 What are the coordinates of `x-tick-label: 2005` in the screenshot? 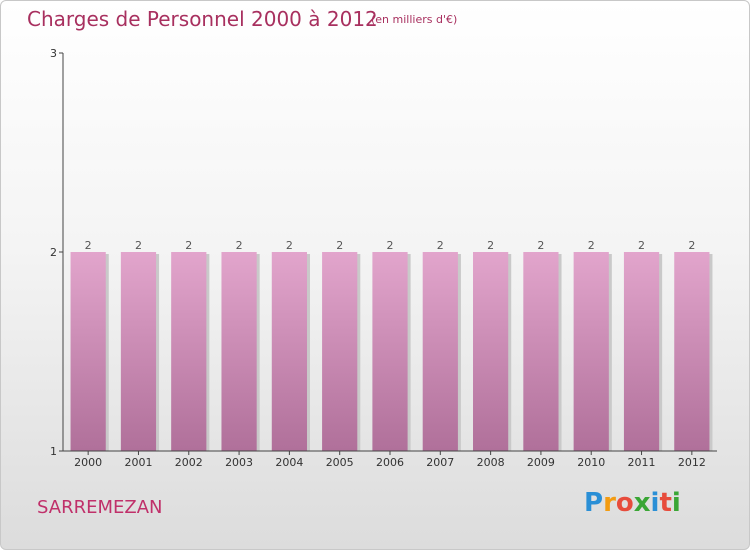 It's located at (340, 462).